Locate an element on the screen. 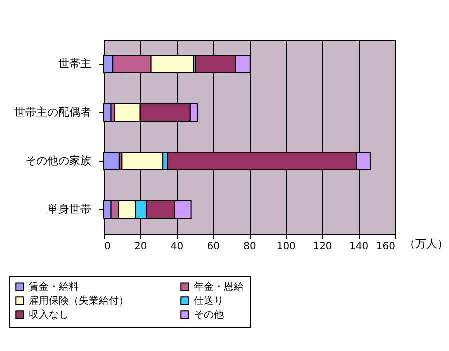 Image resolution: width=449 pixels, height=351 pixels. x-tick-label: 40 is located at coordinates (177, 247).